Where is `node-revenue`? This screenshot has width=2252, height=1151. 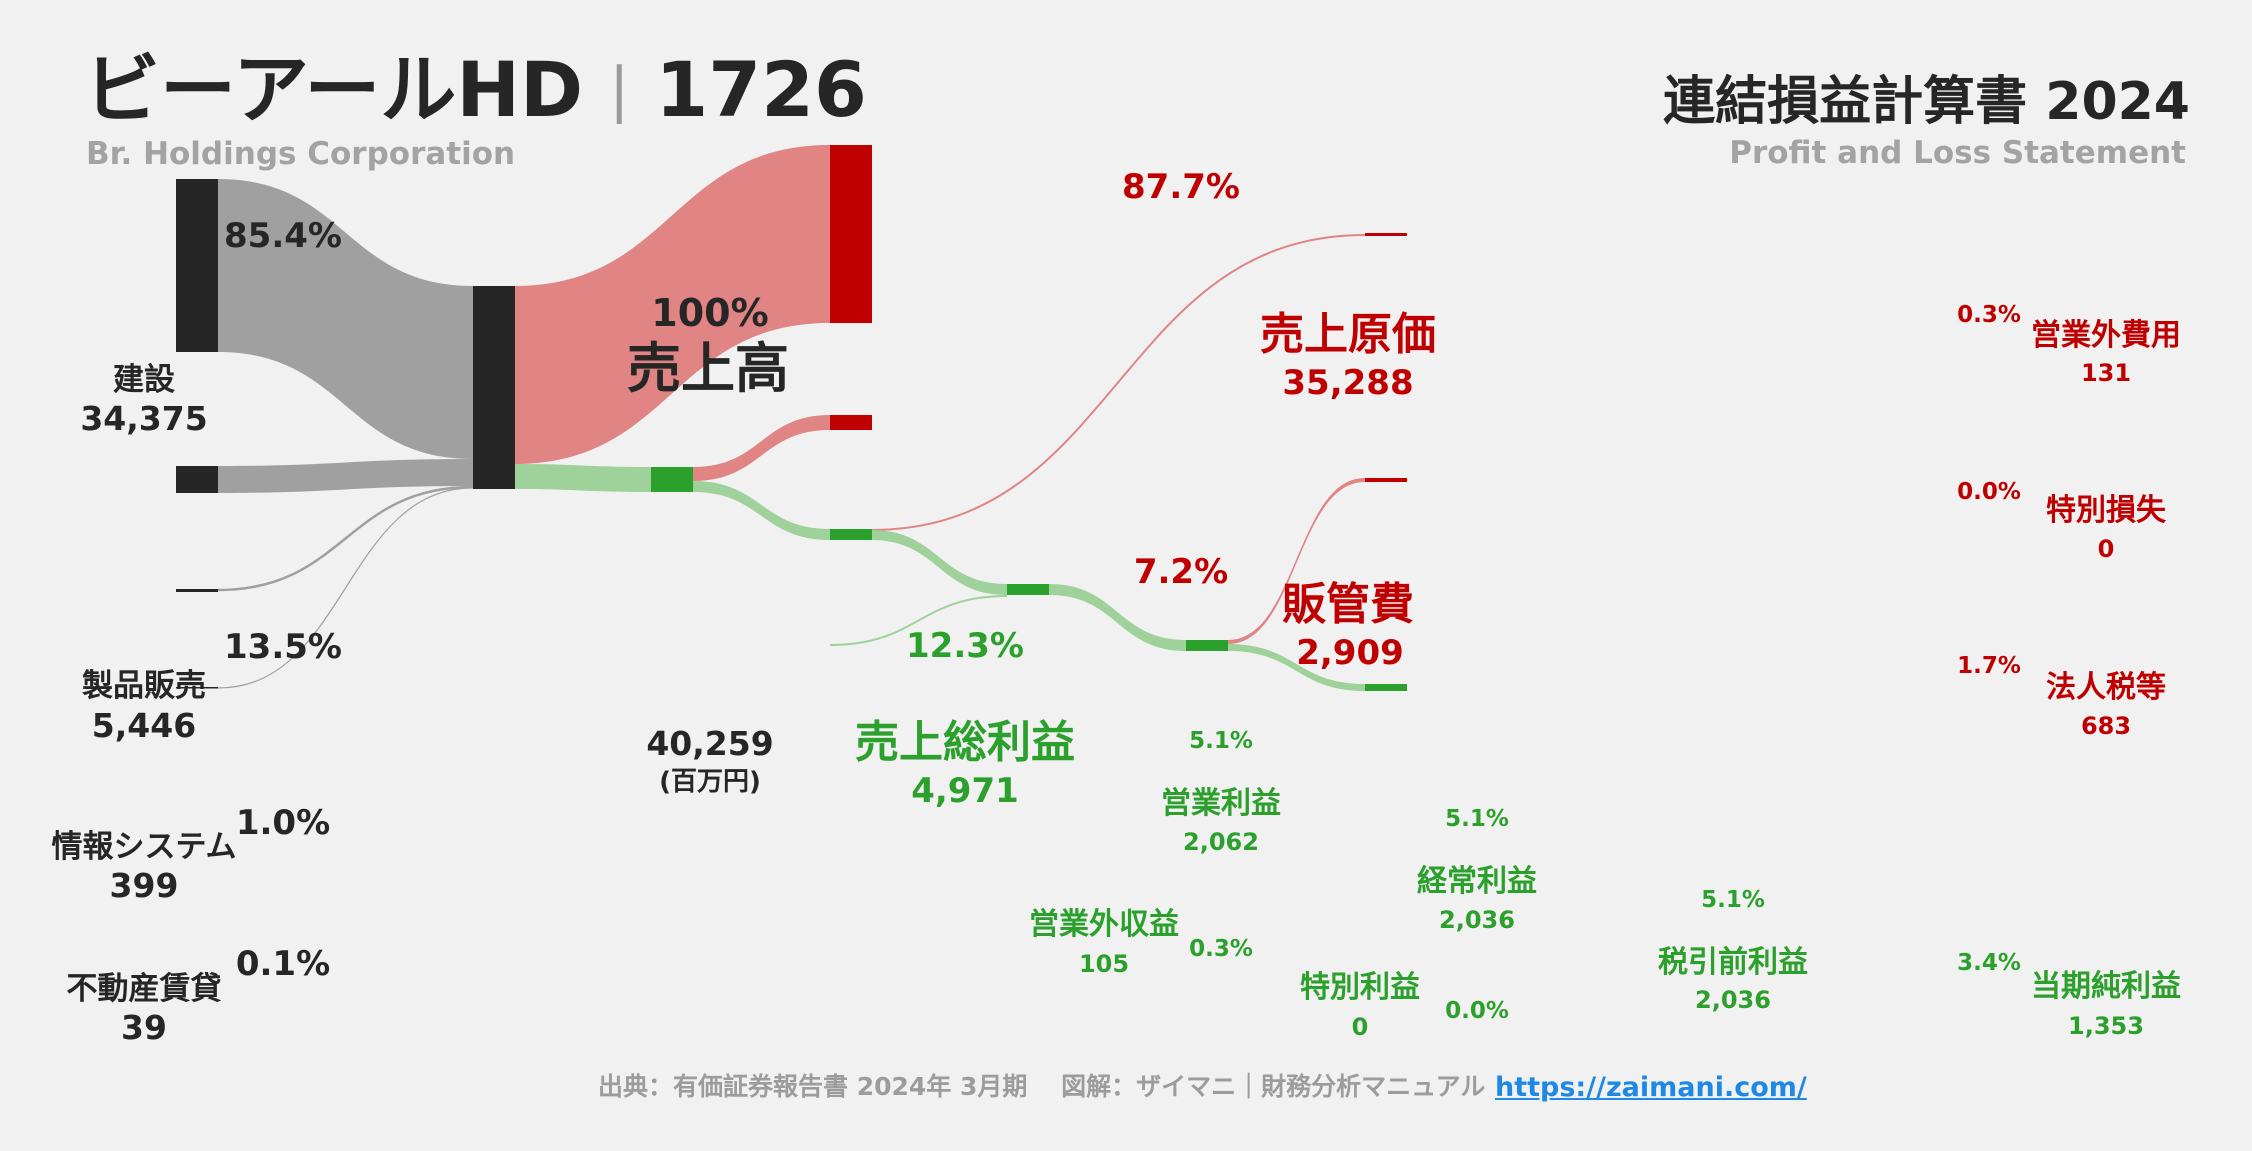
node-revenue is located at coordinates (494, 387).